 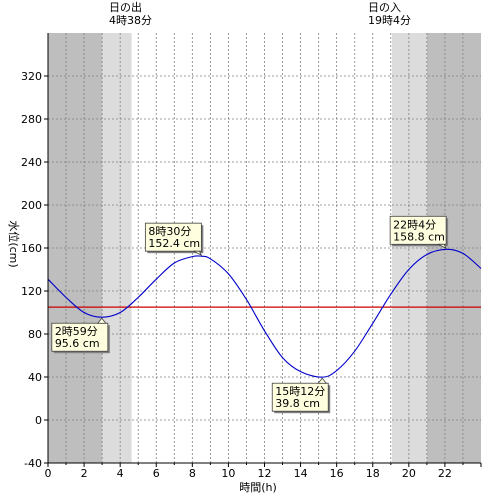 What do you see at coordinates (169, 231) in the screenshot?
I see `callout-time: 8時30分` at bounding box center [169, 231].